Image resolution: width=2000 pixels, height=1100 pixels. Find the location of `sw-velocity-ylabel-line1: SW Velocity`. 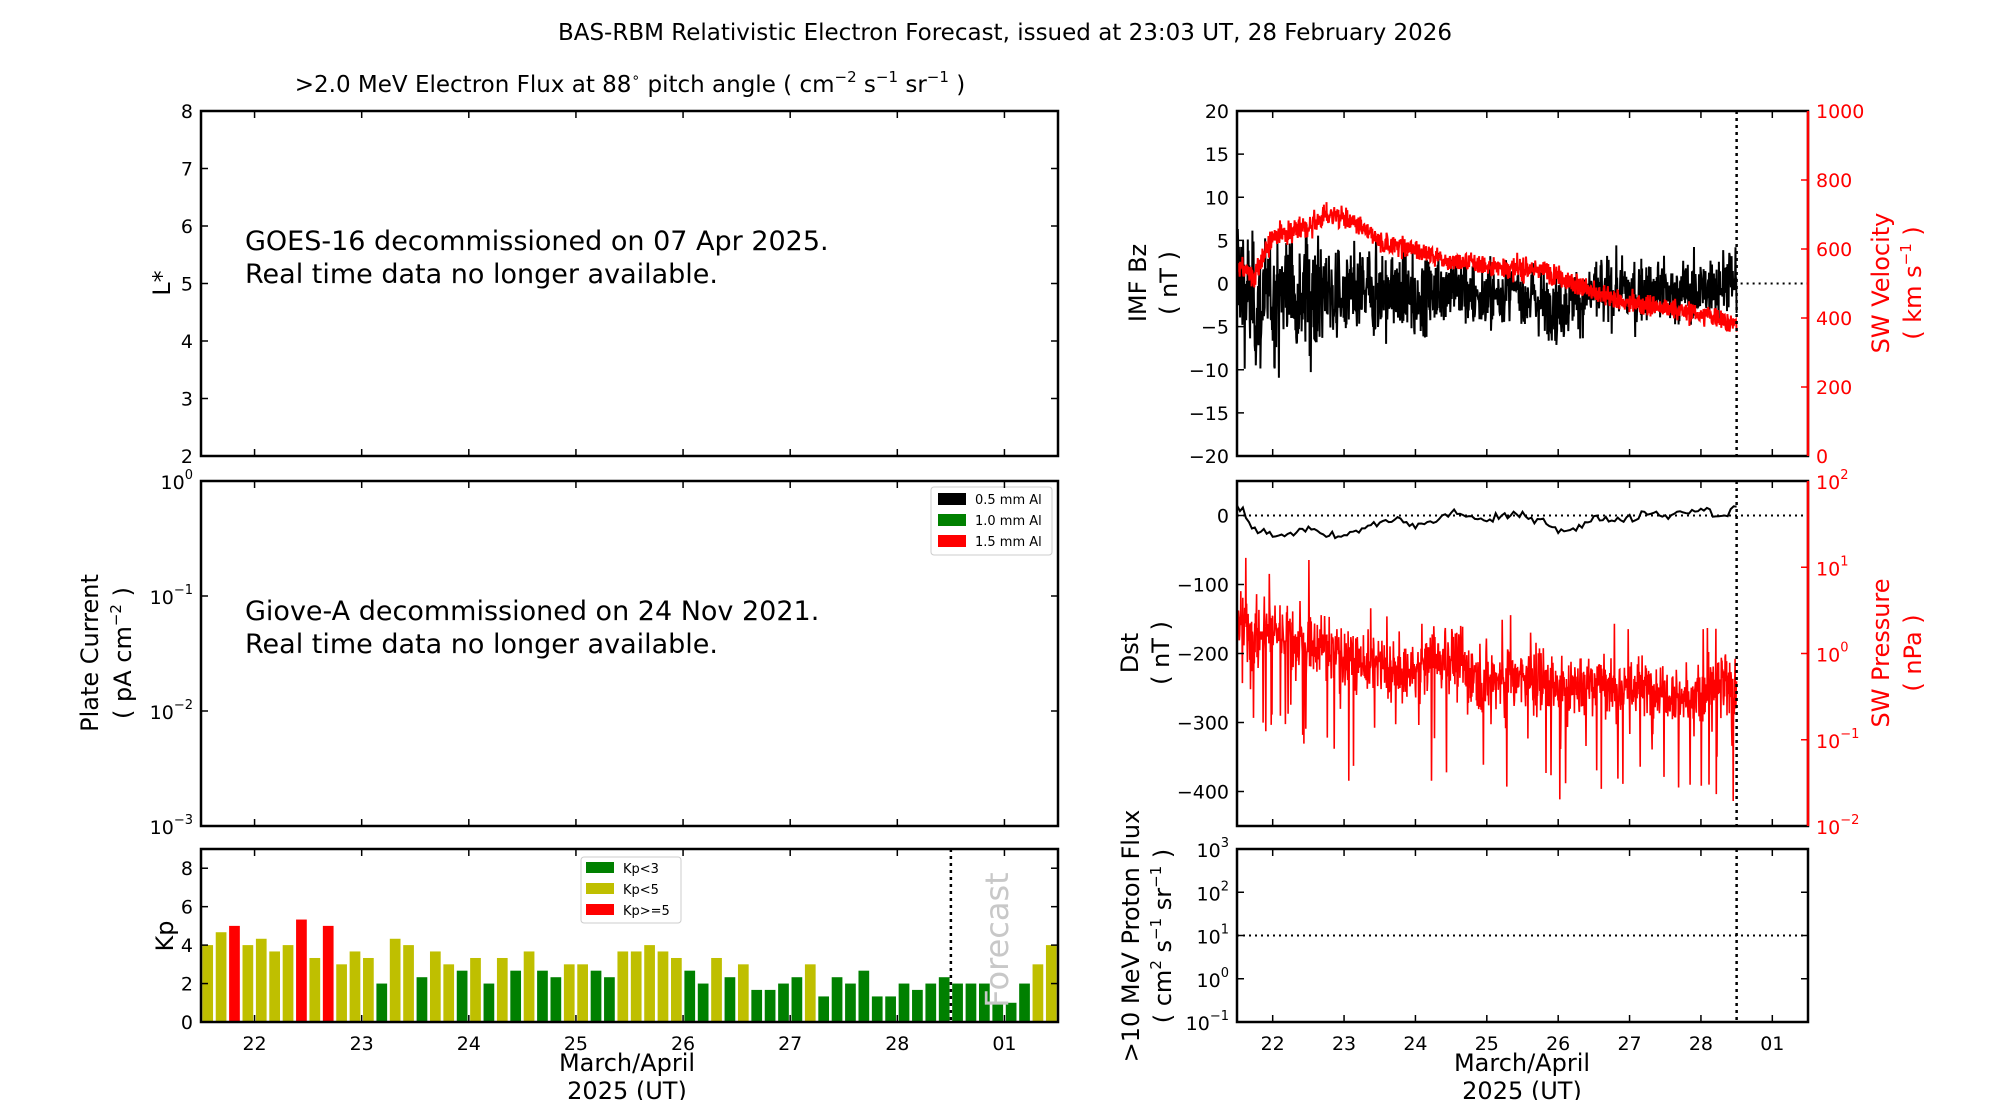

sw-velocity-ylabel-line1: SW Velocity is located at coordinates (1881, 283).